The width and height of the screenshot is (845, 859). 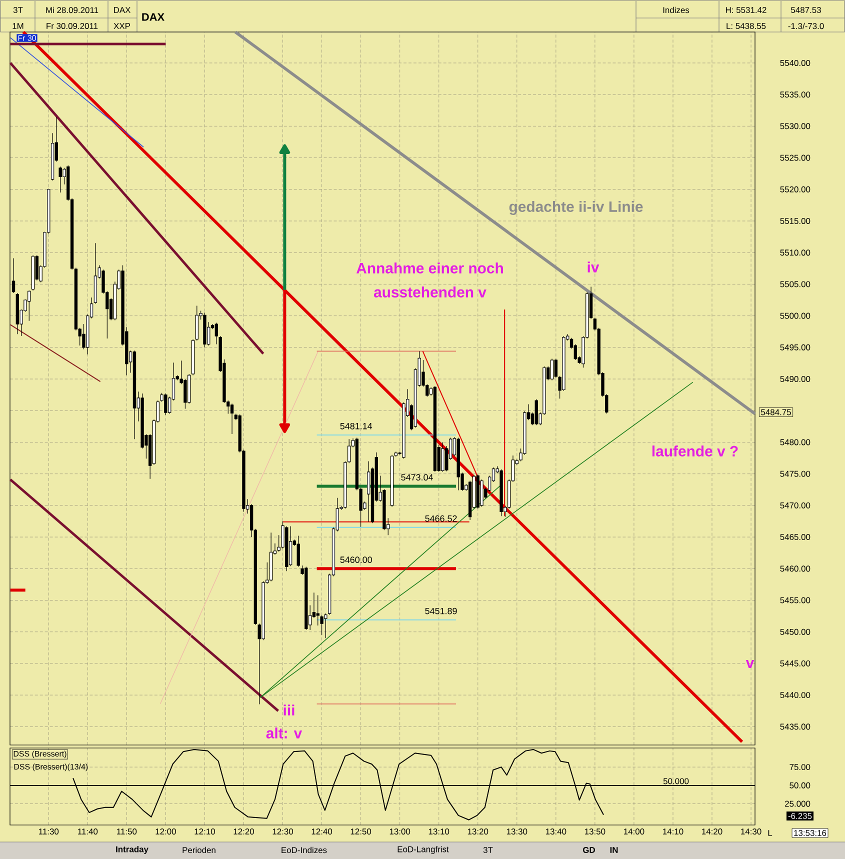 I want to click on annotation: v, so click(x=750, y=664).